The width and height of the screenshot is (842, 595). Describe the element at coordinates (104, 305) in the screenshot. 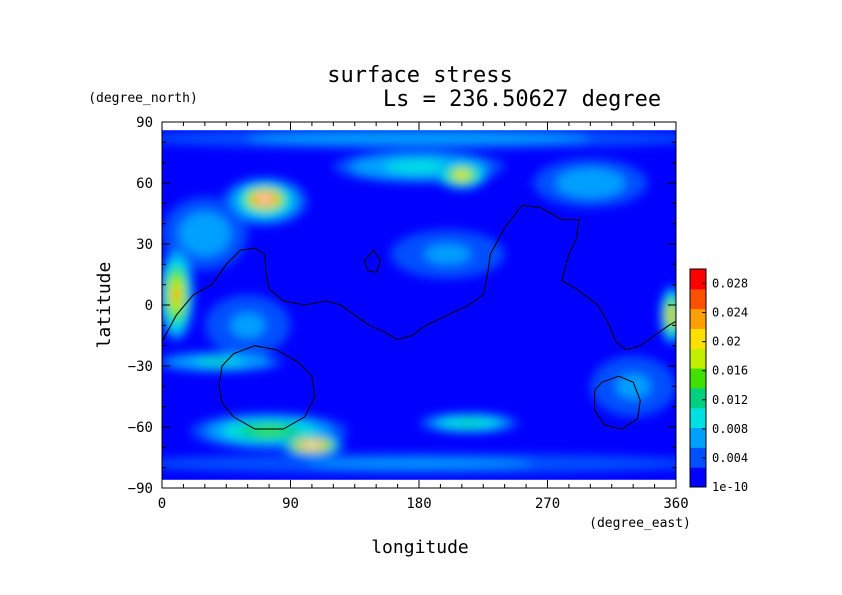

I see `y-axis-label: latitude` at that location.